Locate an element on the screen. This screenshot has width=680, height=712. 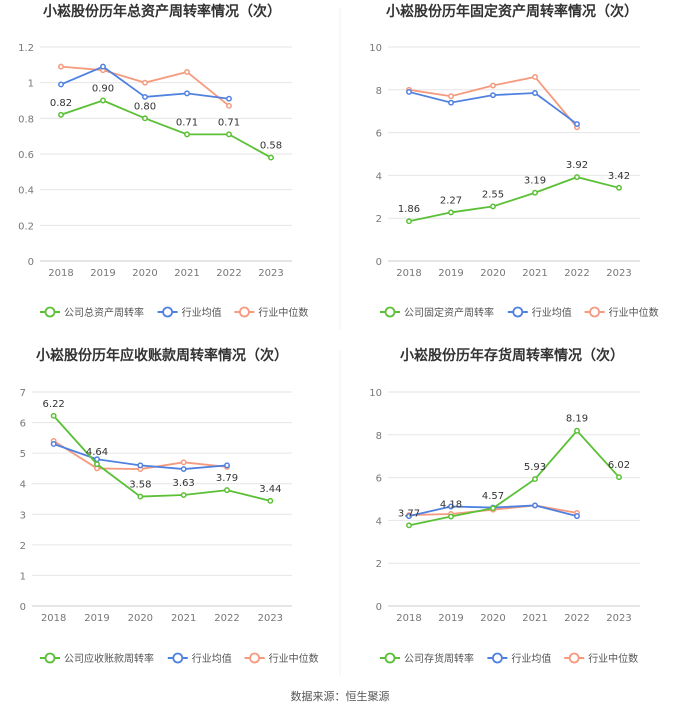
chart-title: 小崧股份历年应收账款周转率情况（次） is located at coordinates (162, 355).